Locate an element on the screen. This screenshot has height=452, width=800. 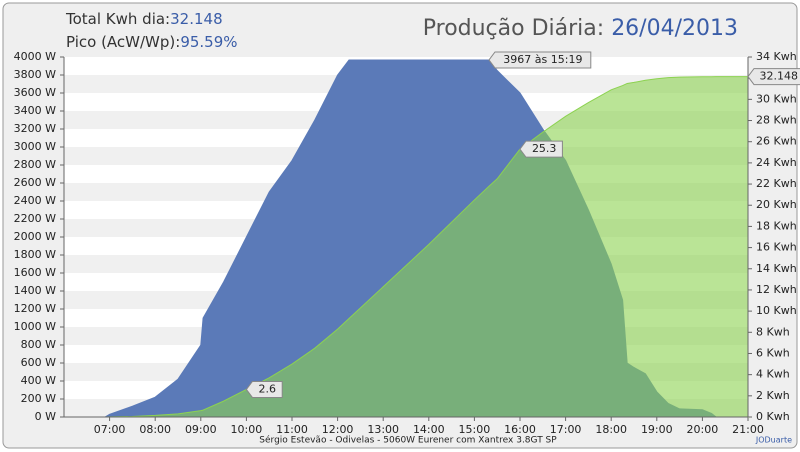
y2-tick-label: 34 Kwh is located at coordinates (776, 56).